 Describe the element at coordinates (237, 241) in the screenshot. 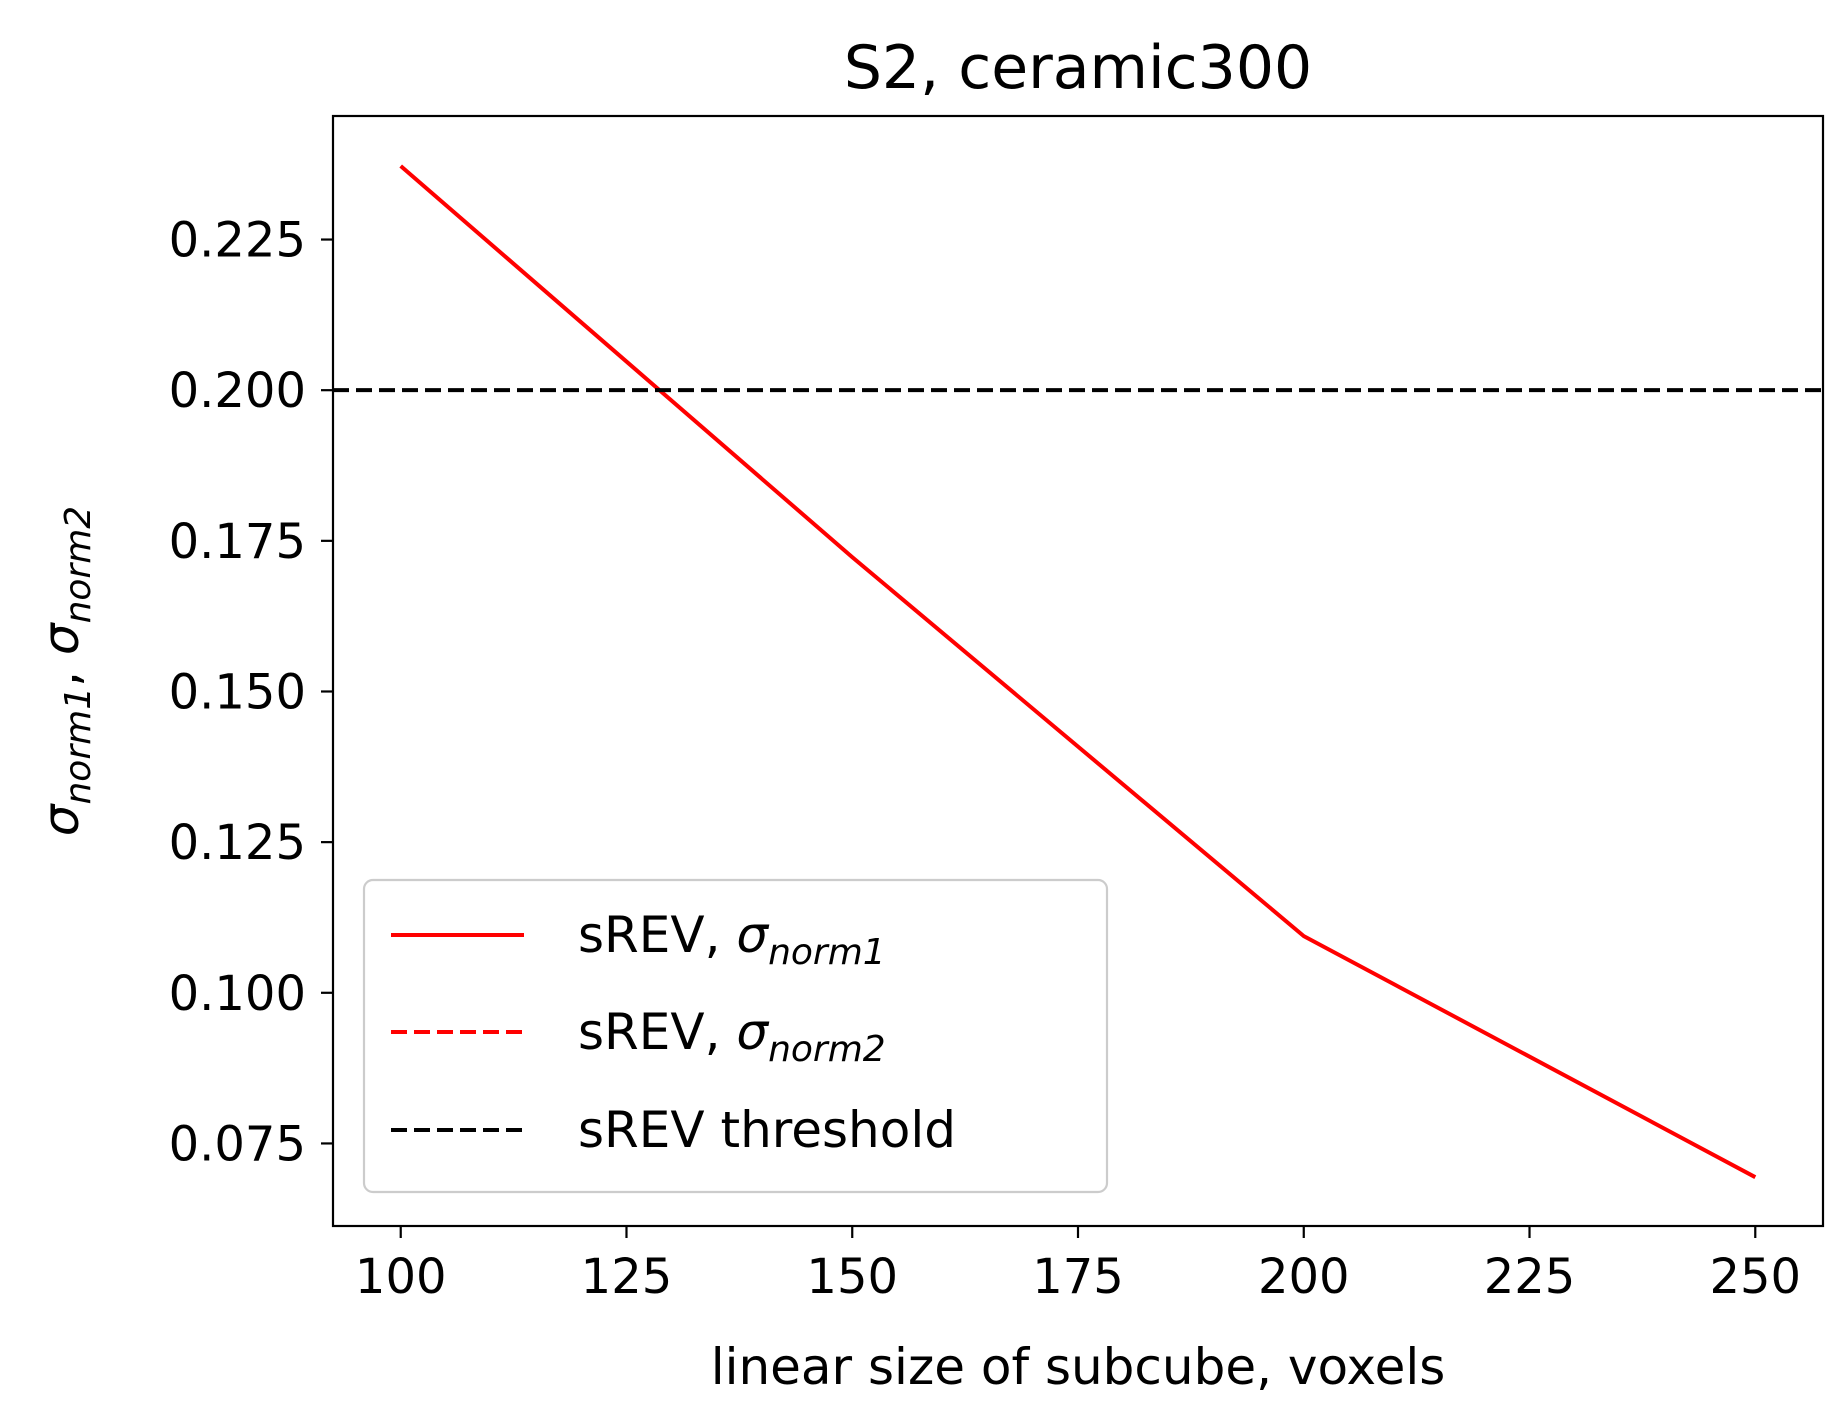

I see `y-tick-label-6: 0.225` at that location.